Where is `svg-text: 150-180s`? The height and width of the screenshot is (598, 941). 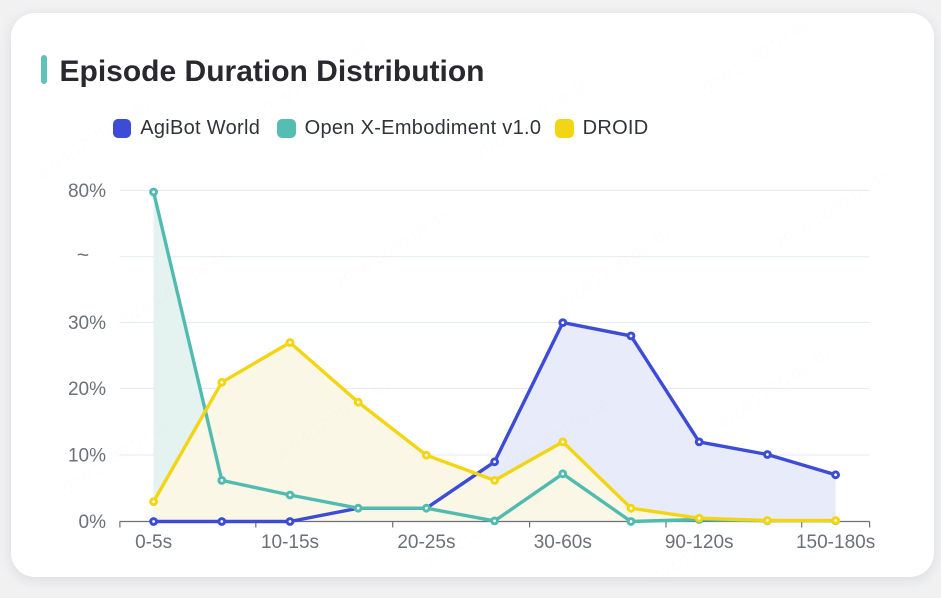 svg-text: 150-180s is located at coordinates (835, 542).